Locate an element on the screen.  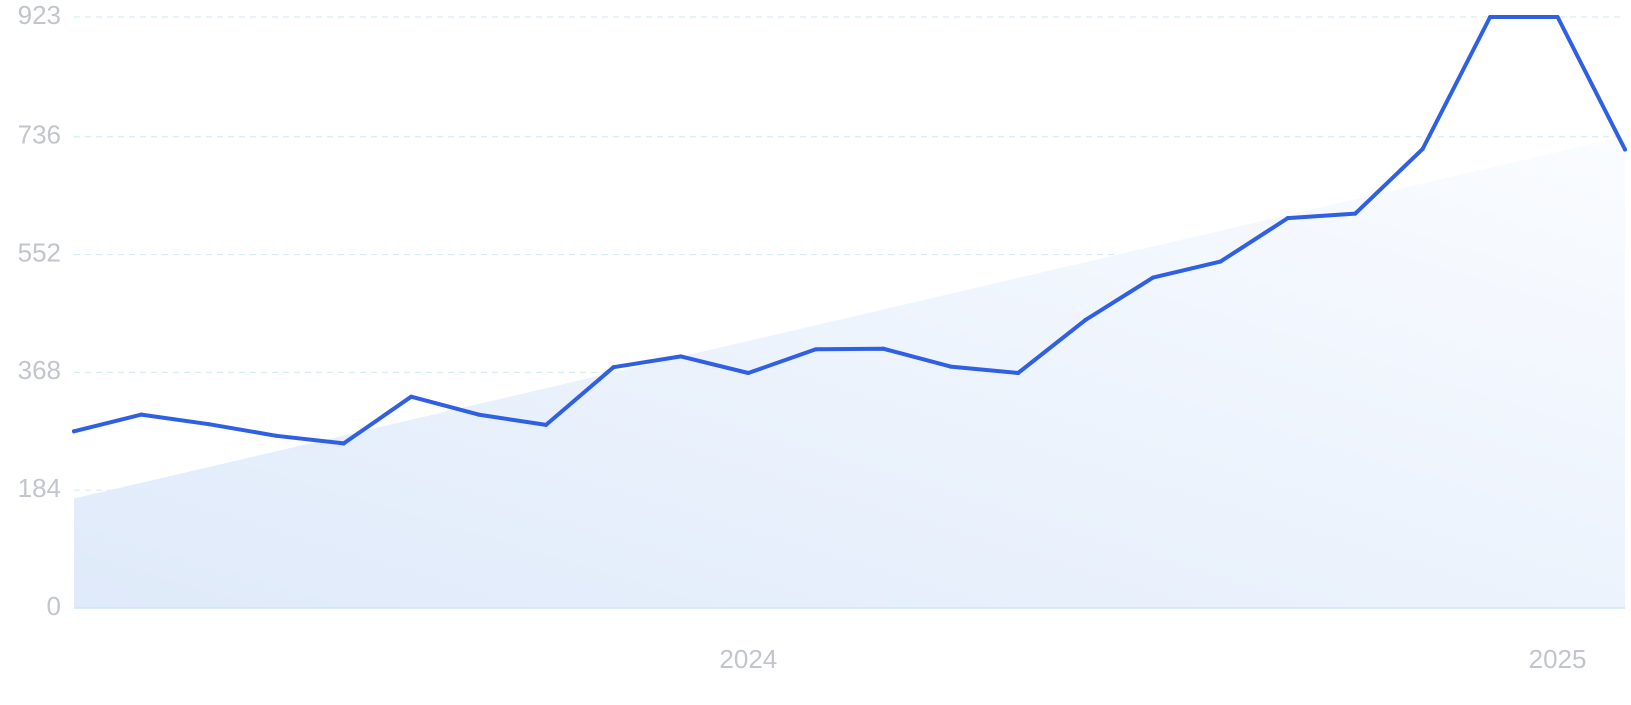
x-tick-label: 2024 is located at coordinates (748, 659).